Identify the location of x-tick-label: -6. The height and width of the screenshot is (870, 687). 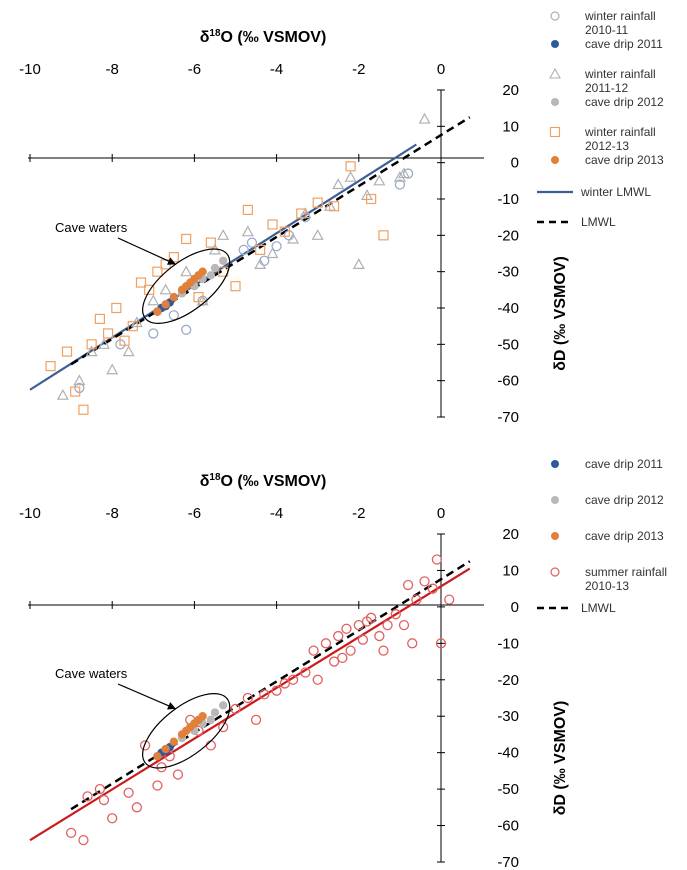
(194, 513).